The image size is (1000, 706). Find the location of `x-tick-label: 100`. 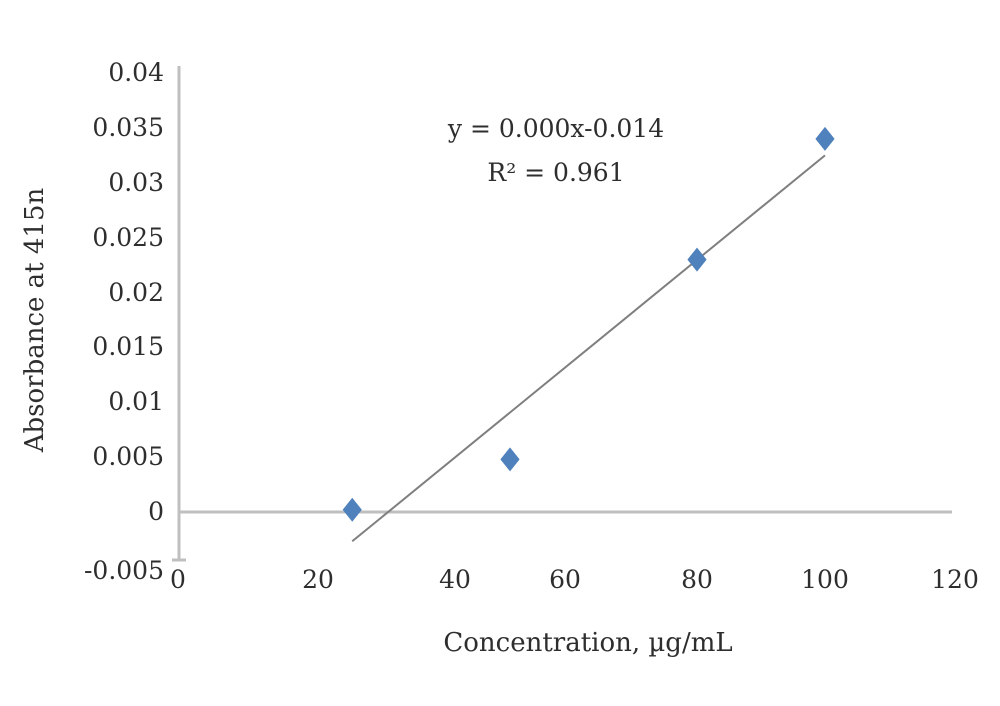

x-tick-label: 100 is located at coordinates (825, 579).